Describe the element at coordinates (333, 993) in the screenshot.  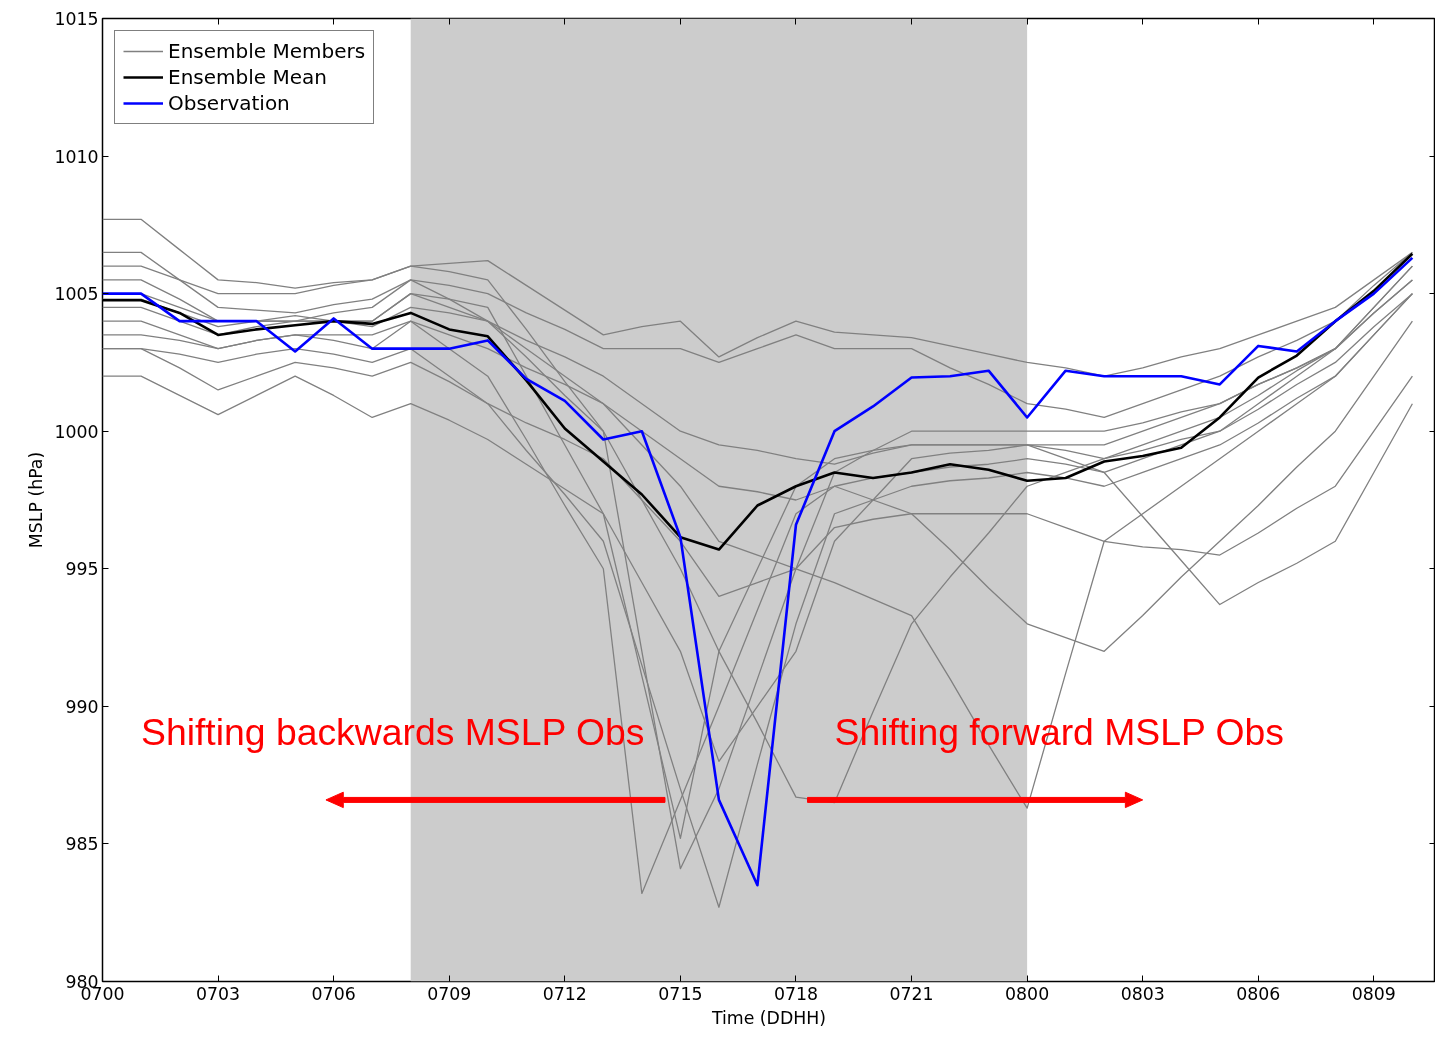
I see `x-tick-label: 0706` at that location.